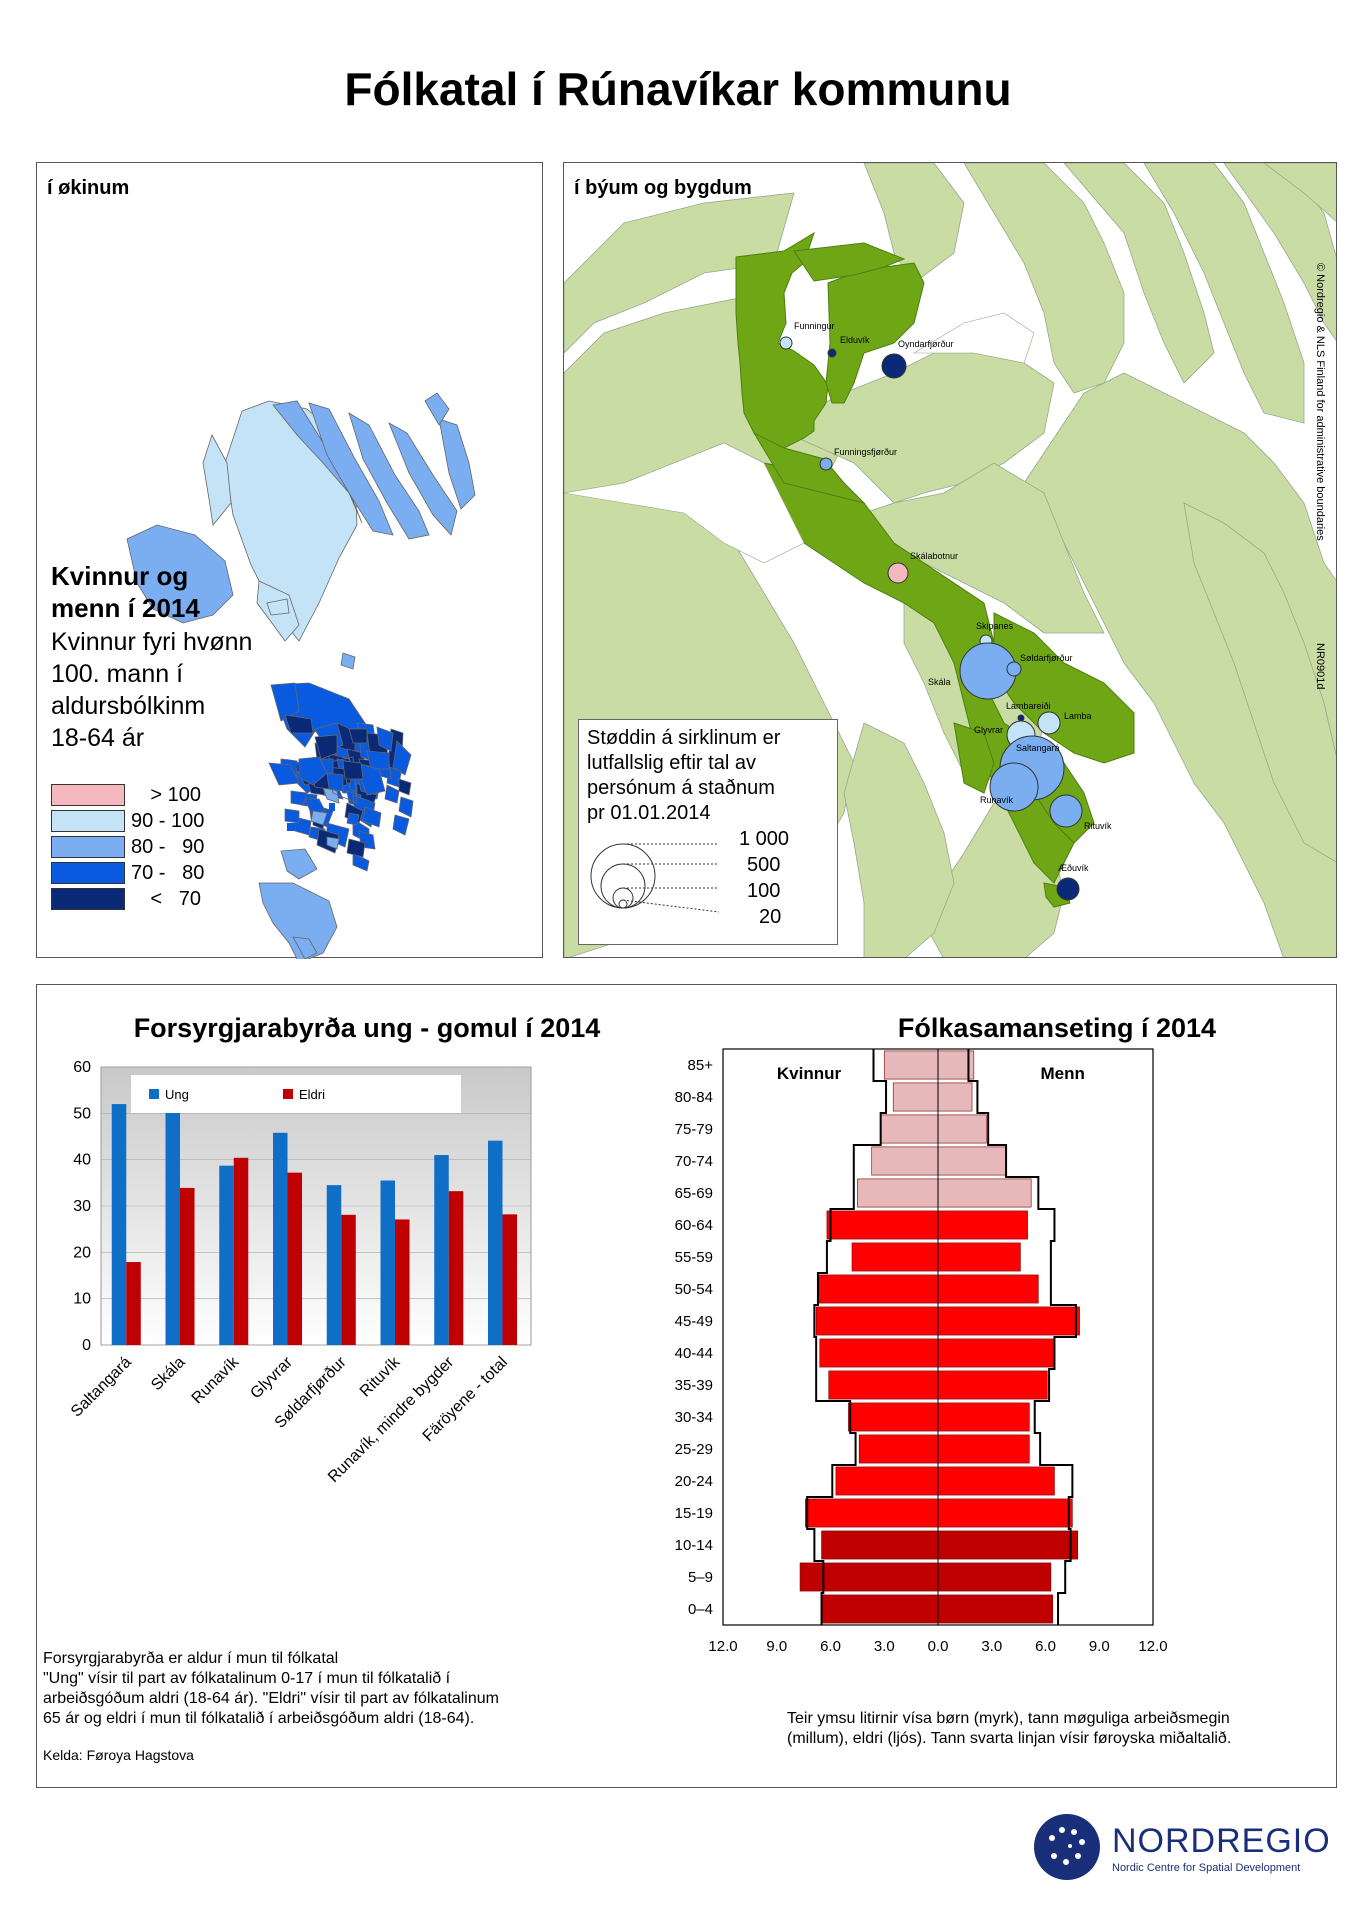 The height and width of the screenshot is (1920, 1356). What do you see at coordinates (1028, 706) in the screenshot?
I see `place-label-lambareidi: Lambareiði` at bounding box center [1028, 706].